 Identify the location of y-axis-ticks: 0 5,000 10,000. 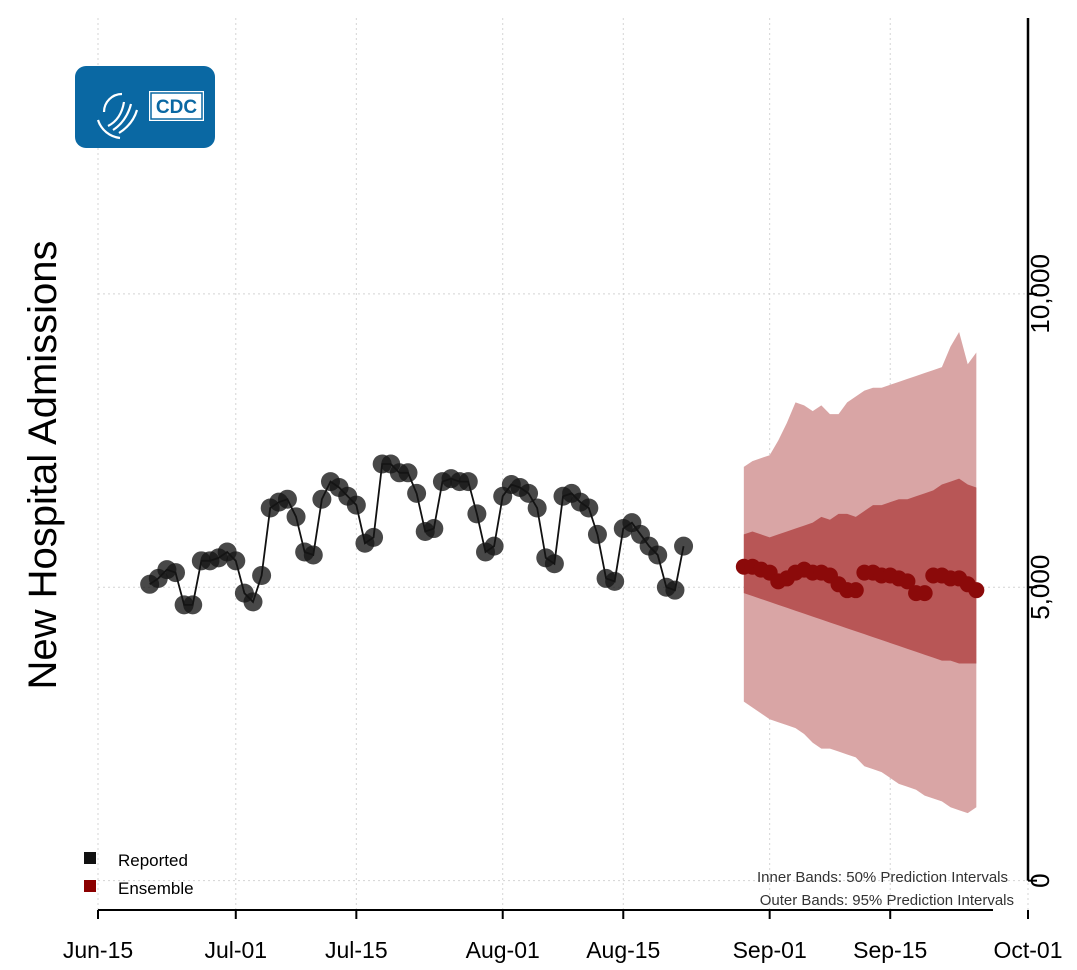
(1040, 571).